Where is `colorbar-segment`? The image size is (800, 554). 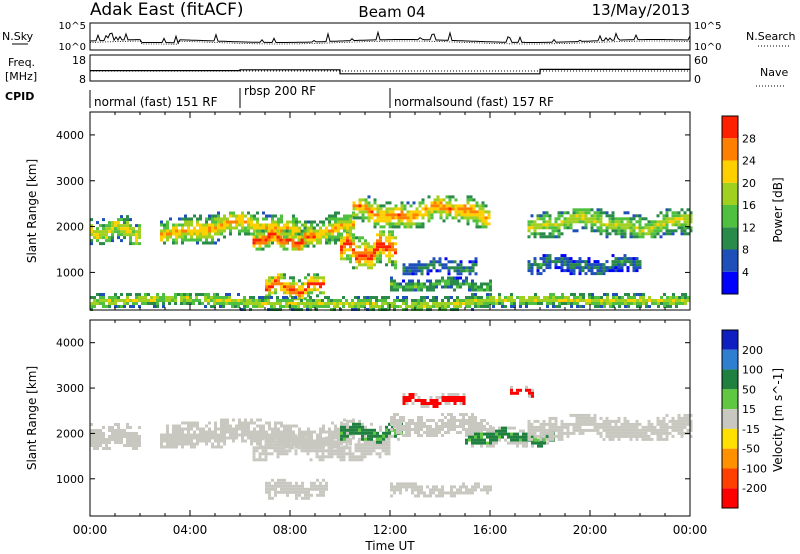
colorbar-segment is located at coordinates (730, 359).